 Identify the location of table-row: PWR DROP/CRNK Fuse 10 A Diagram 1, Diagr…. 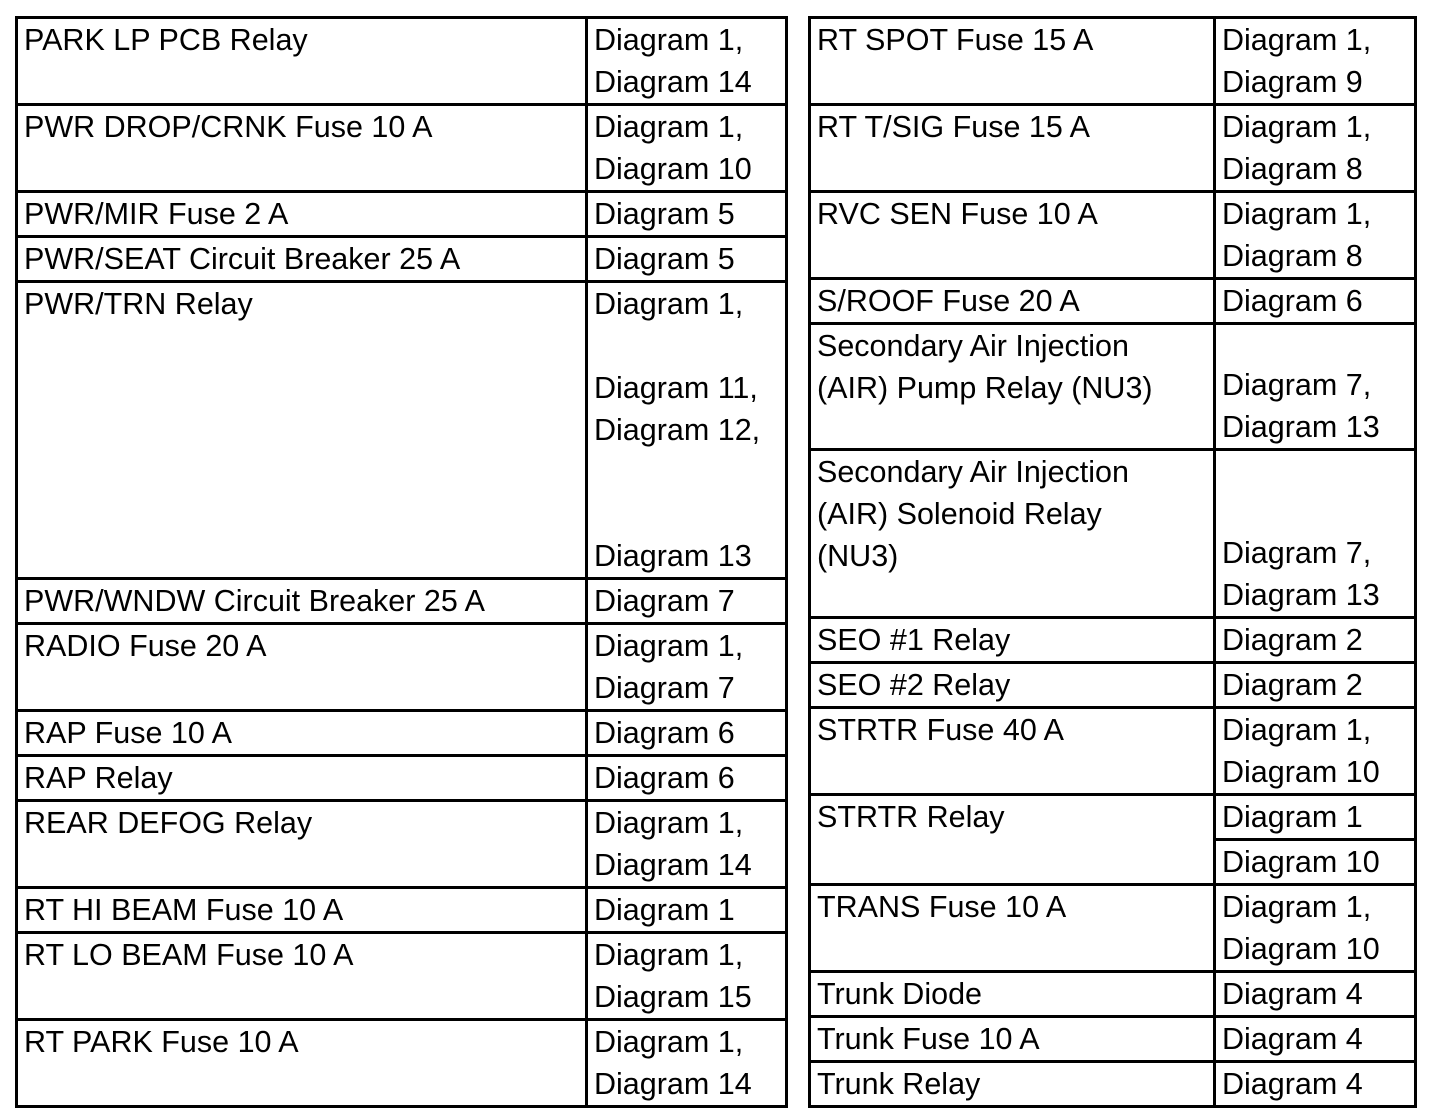
(401, 148).